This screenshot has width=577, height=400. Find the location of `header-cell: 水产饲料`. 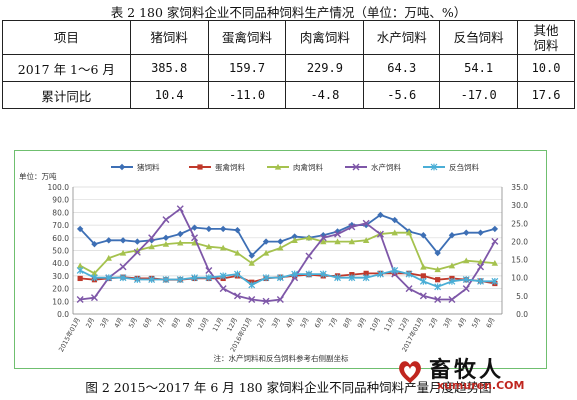

header-cell: 水产饲料 is located at coordinates (402, 37).